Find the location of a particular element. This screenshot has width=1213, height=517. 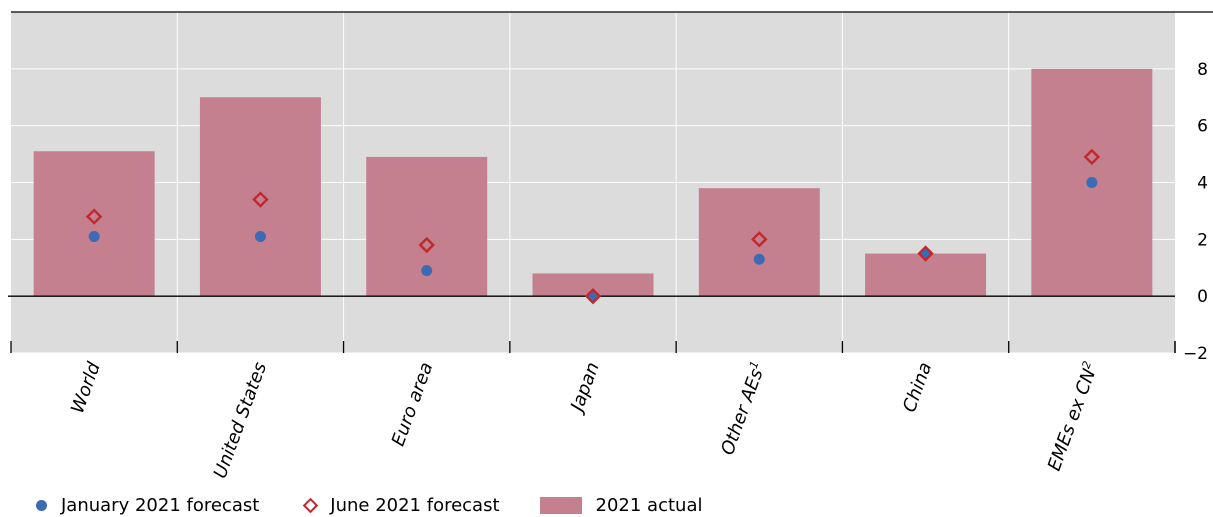

category-footnote-marker: 1 is located at coordinates (754, 364).